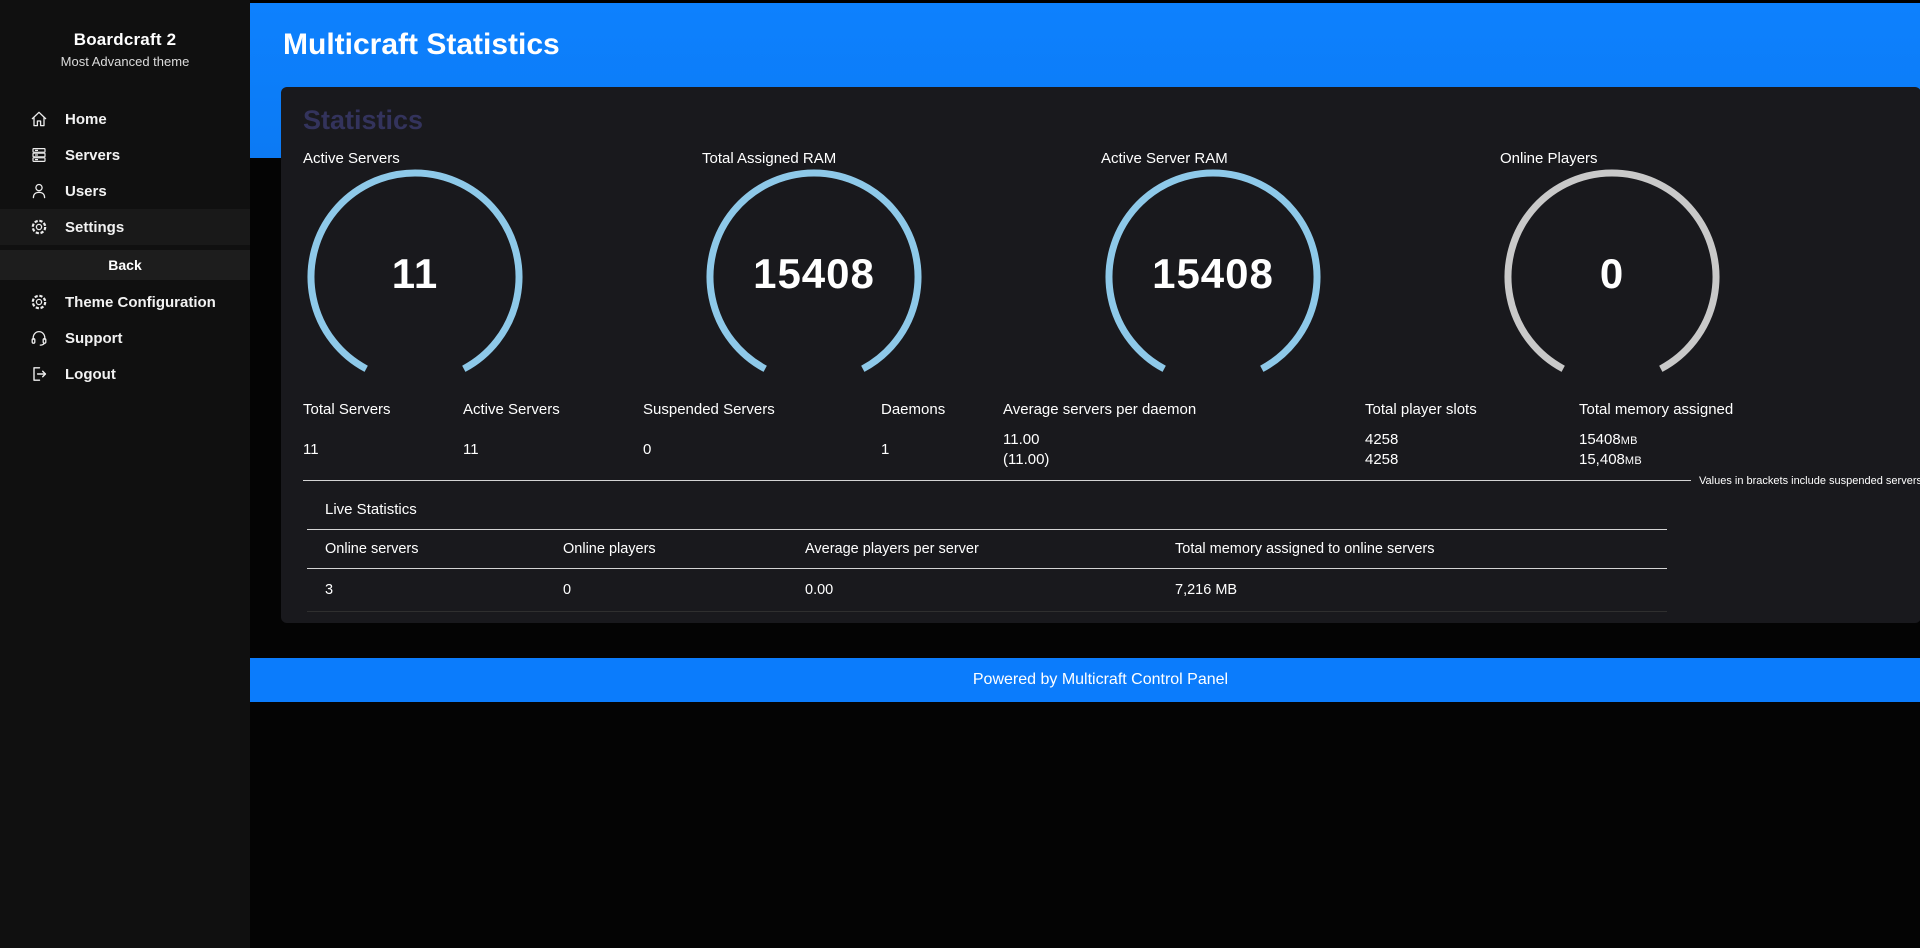 The width and height of the screenshot is (1920, 948). What do you see at coordinates (567, 590) in the screenshot?
I see `live-value-online-players: 0` at bounding box center [567, 590].